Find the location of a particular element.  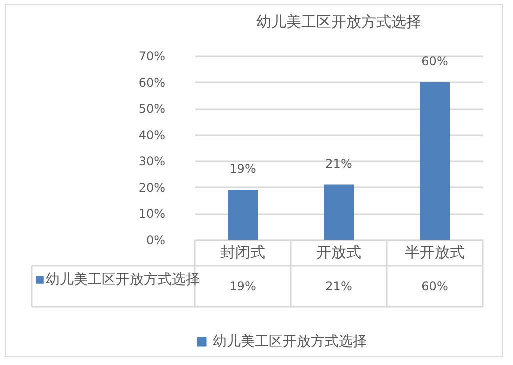

text: 幼儿美工区开放方式选择 is located at coordinates (290, 342).